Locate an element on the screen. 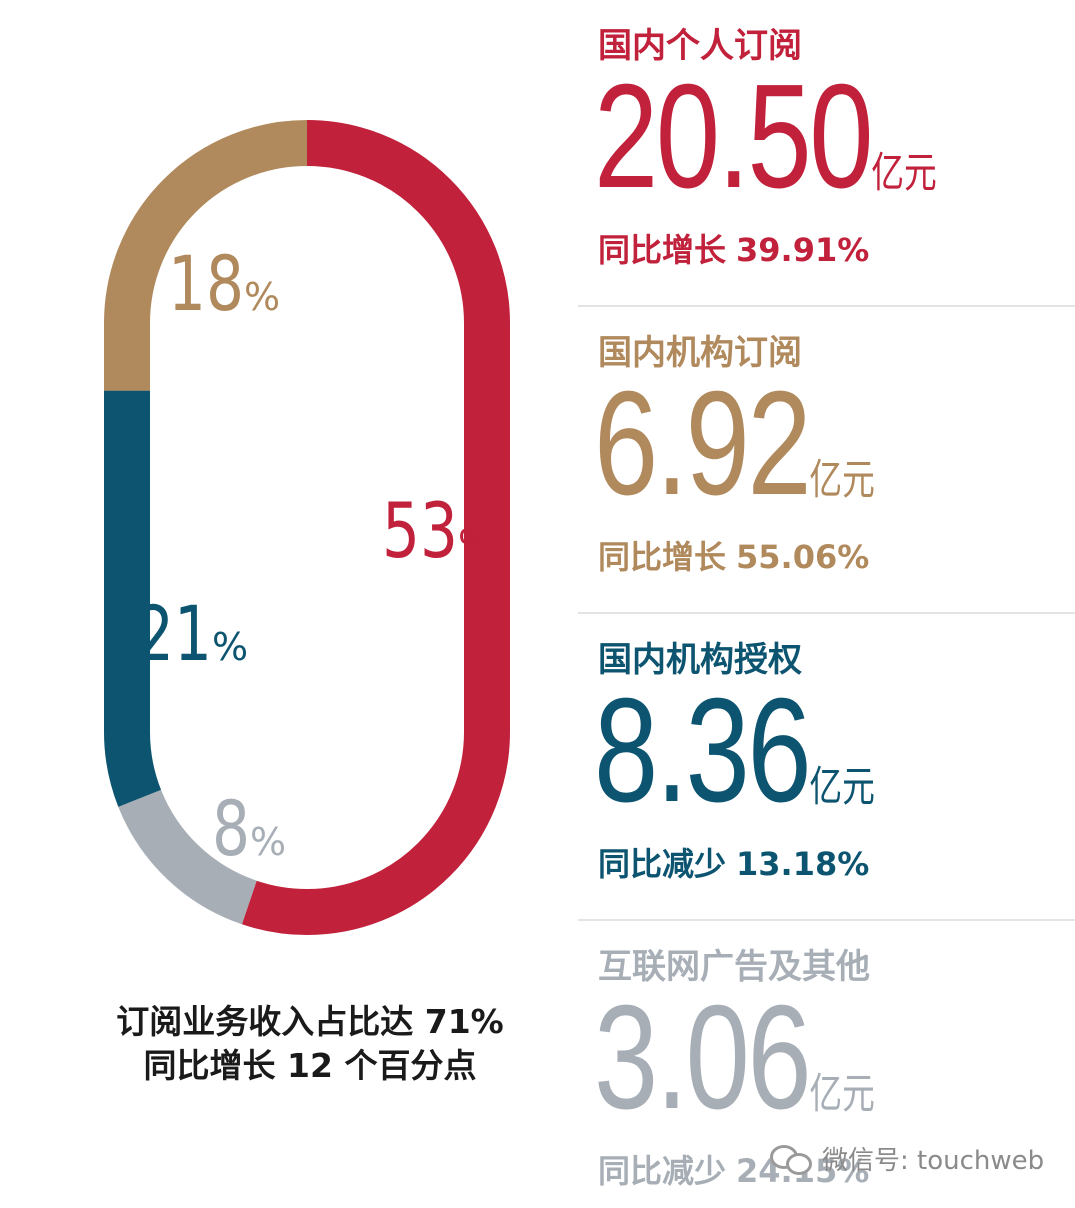 The image size is (1075, 1208). metric-title: 国内机构订阅 is located at coordinates (700, 353).